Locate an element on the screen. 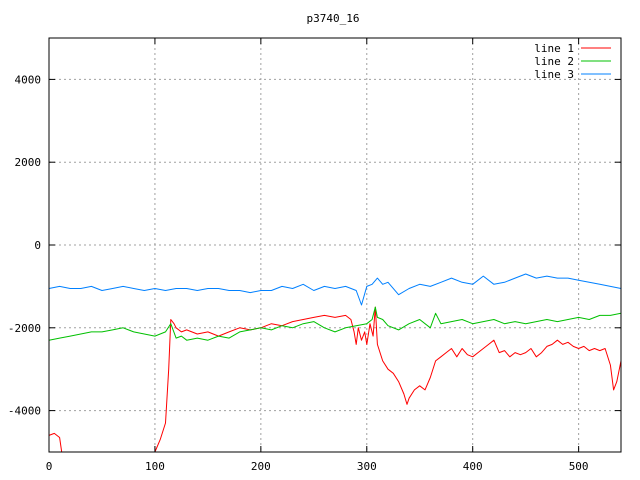 The height and width of the screenshot is (480, 640). legend-label: line 1 is located at coordinates (554, 48).